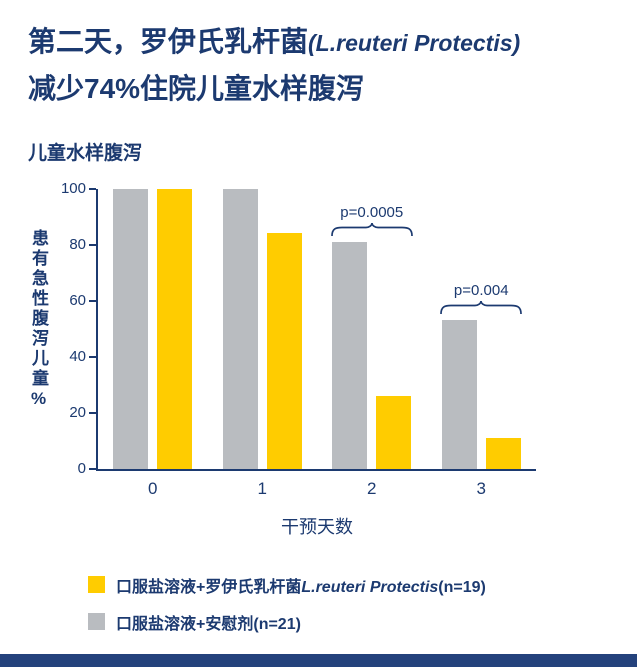 The width and height of the screenshot is (637, 667). Describe the element at coordinates (481, 488) in the screenshot. I see `x-tick-label: 3` at that location.